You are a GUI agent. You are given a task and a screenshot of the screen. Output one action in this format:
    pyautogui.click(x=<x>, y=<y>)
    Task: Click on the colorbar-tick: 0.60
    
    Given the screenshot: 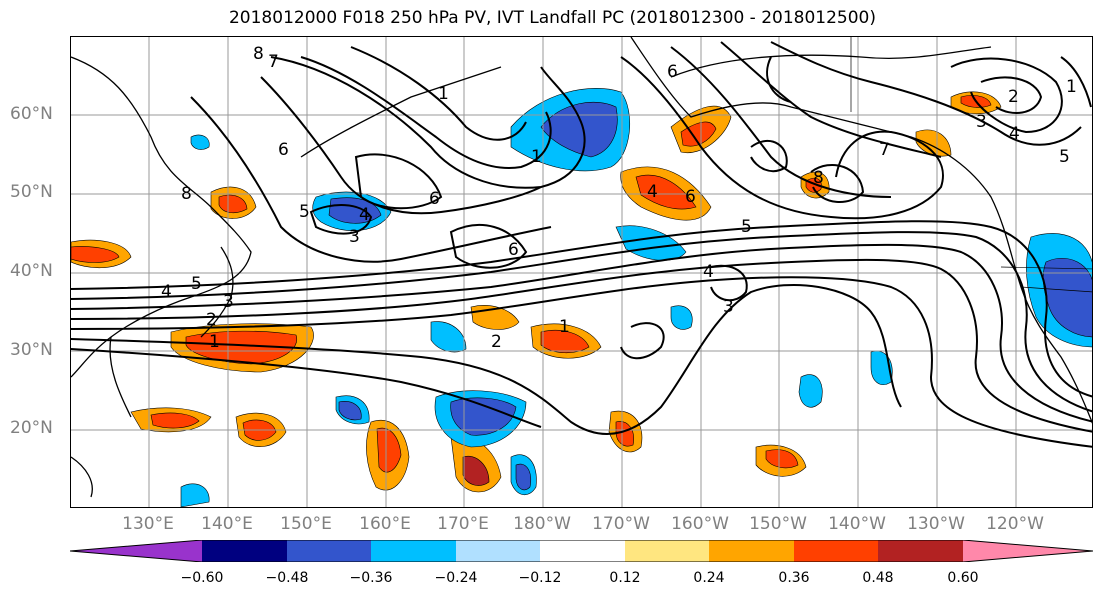 What is the action you would take?
    pyautogui.click(x=963, y=578)
    